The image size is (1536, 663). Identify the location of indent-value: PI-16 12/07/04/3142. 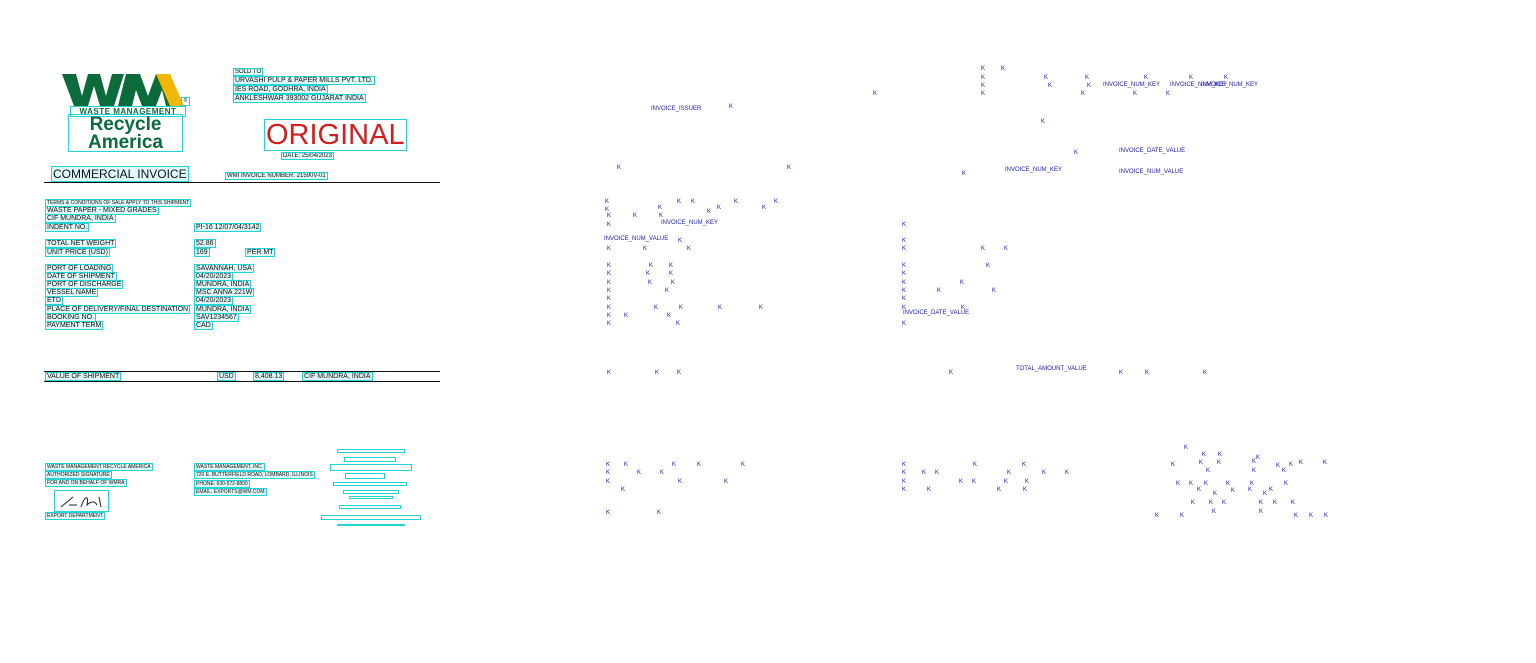
(227, 227).